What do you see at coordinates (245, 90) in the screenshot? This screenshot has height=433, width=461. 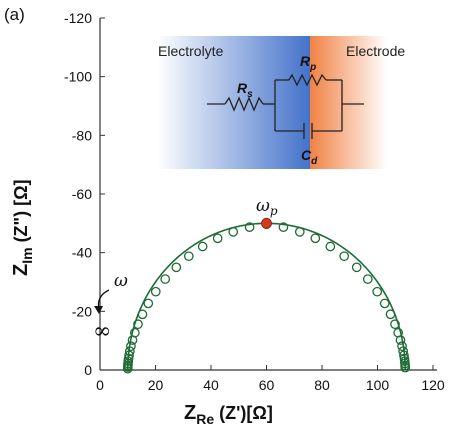 I see `rs-label: Rs` at bounding box center [245, 90].